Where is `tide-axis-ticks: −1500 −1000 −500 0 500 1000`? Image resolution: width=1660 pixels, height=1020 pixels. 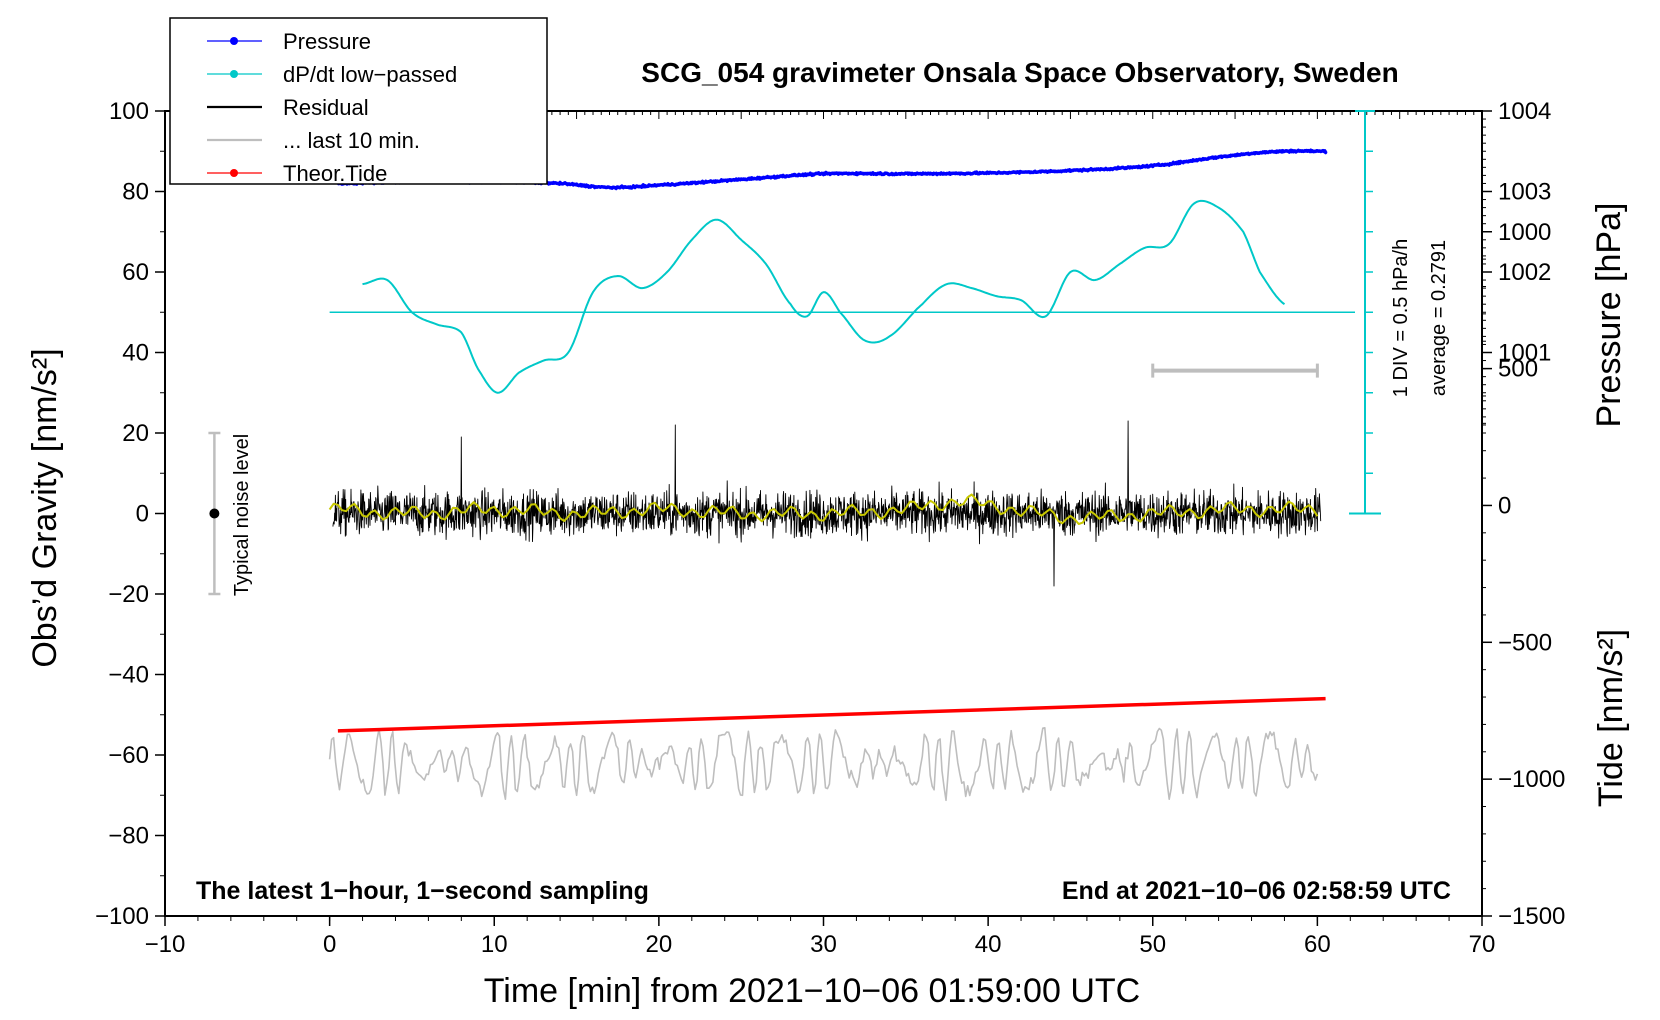
tide-axis-ticks: −1500 −1000 −500 0 500 1000 is located at coordinates (1523, 574).